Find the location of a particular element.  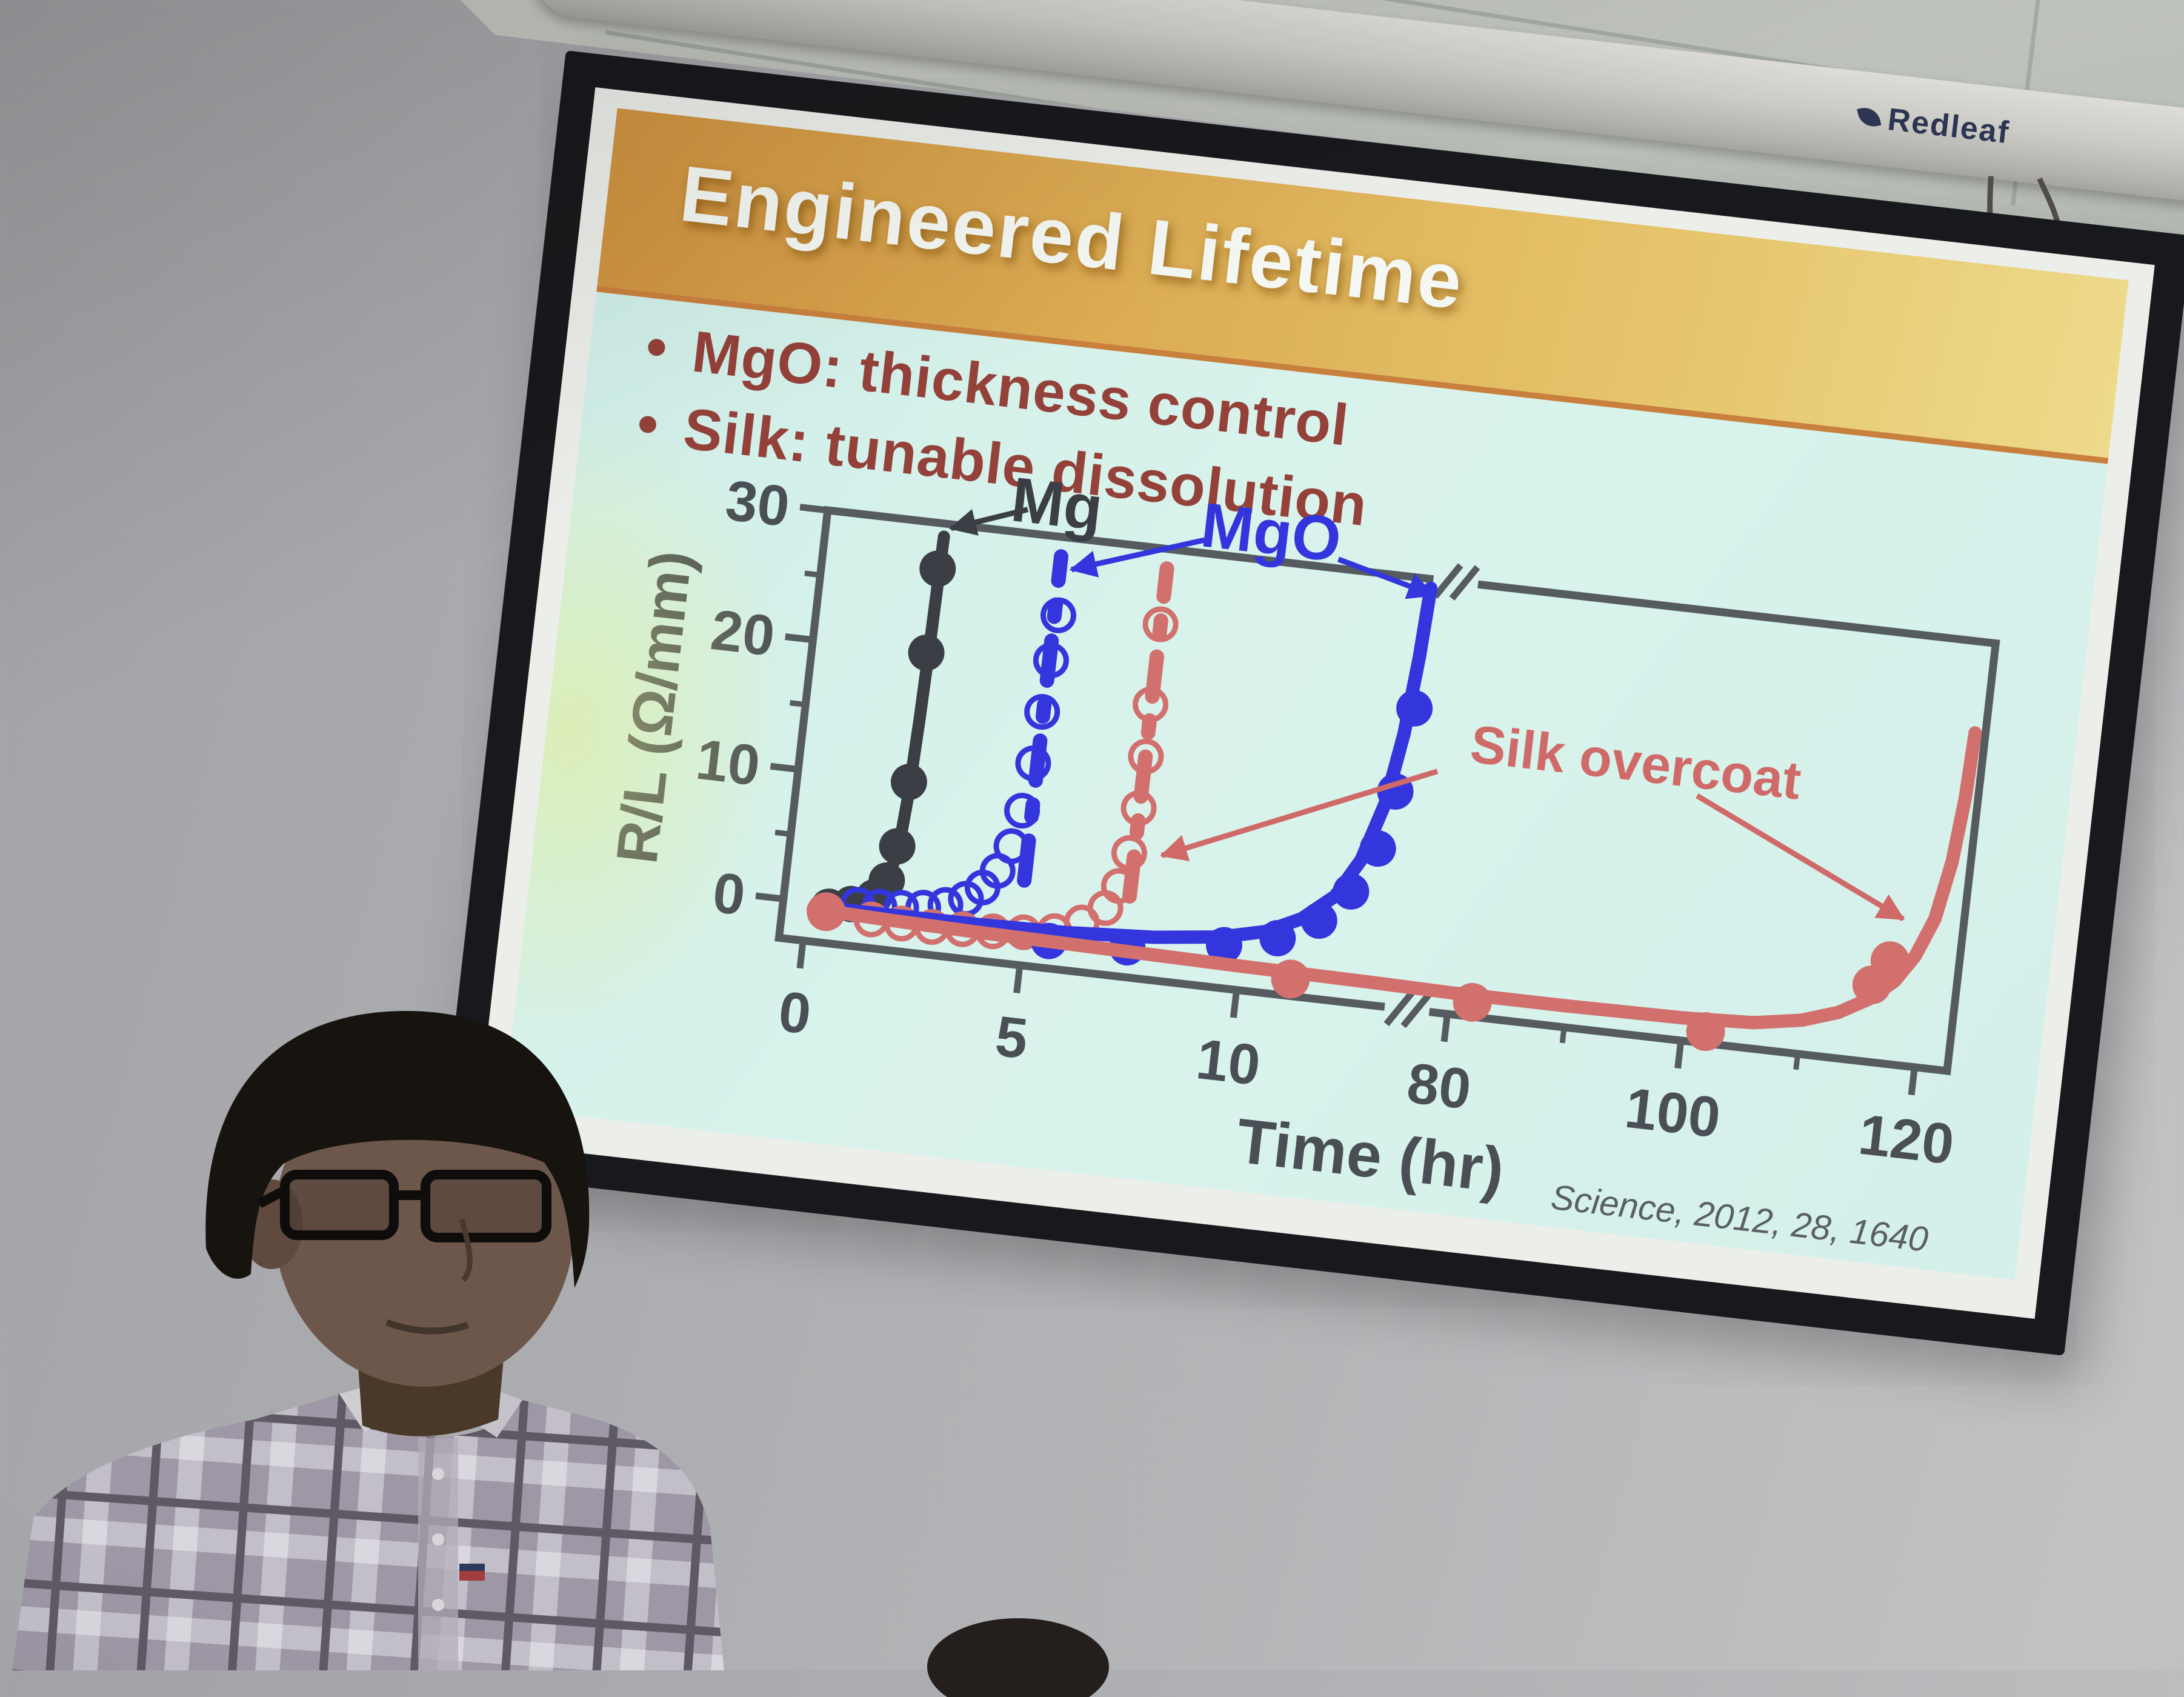

svg-text: 80 is located at coordinates (1439, 1086).